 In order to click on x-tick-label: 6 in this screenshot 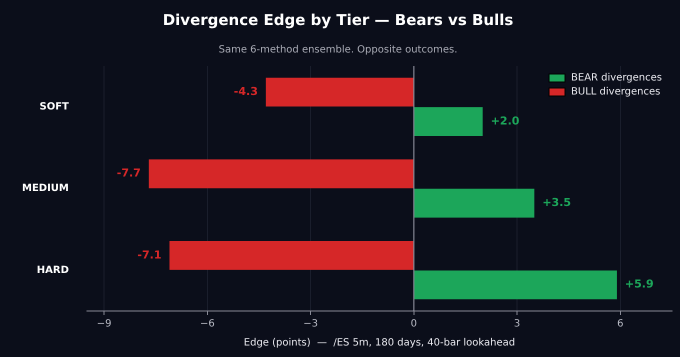, I will do `click(620, 324)`.